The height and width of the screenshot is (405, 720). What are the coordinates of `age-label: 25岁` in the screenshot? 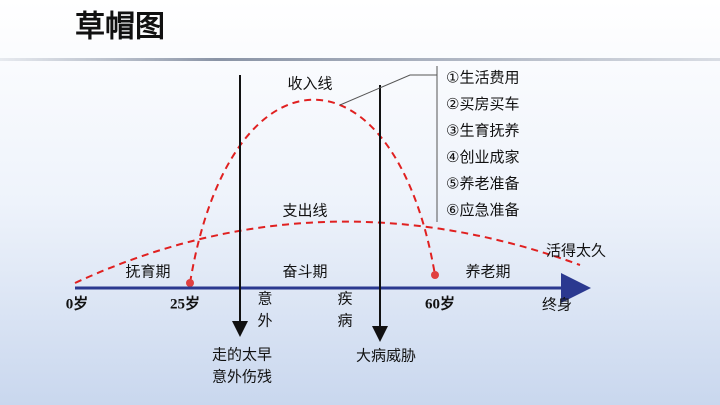 It's located at (185, 303).